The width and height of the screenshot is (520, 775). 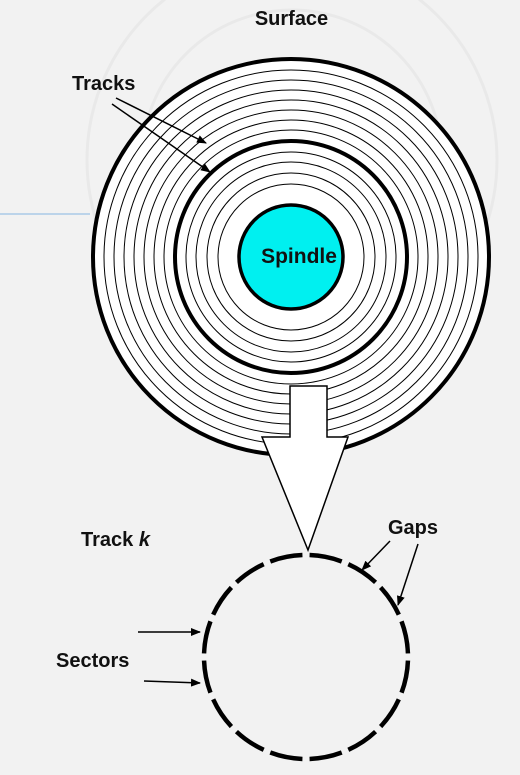 I want to click on sectors-label: Sectors, so click(x=93, y=661).